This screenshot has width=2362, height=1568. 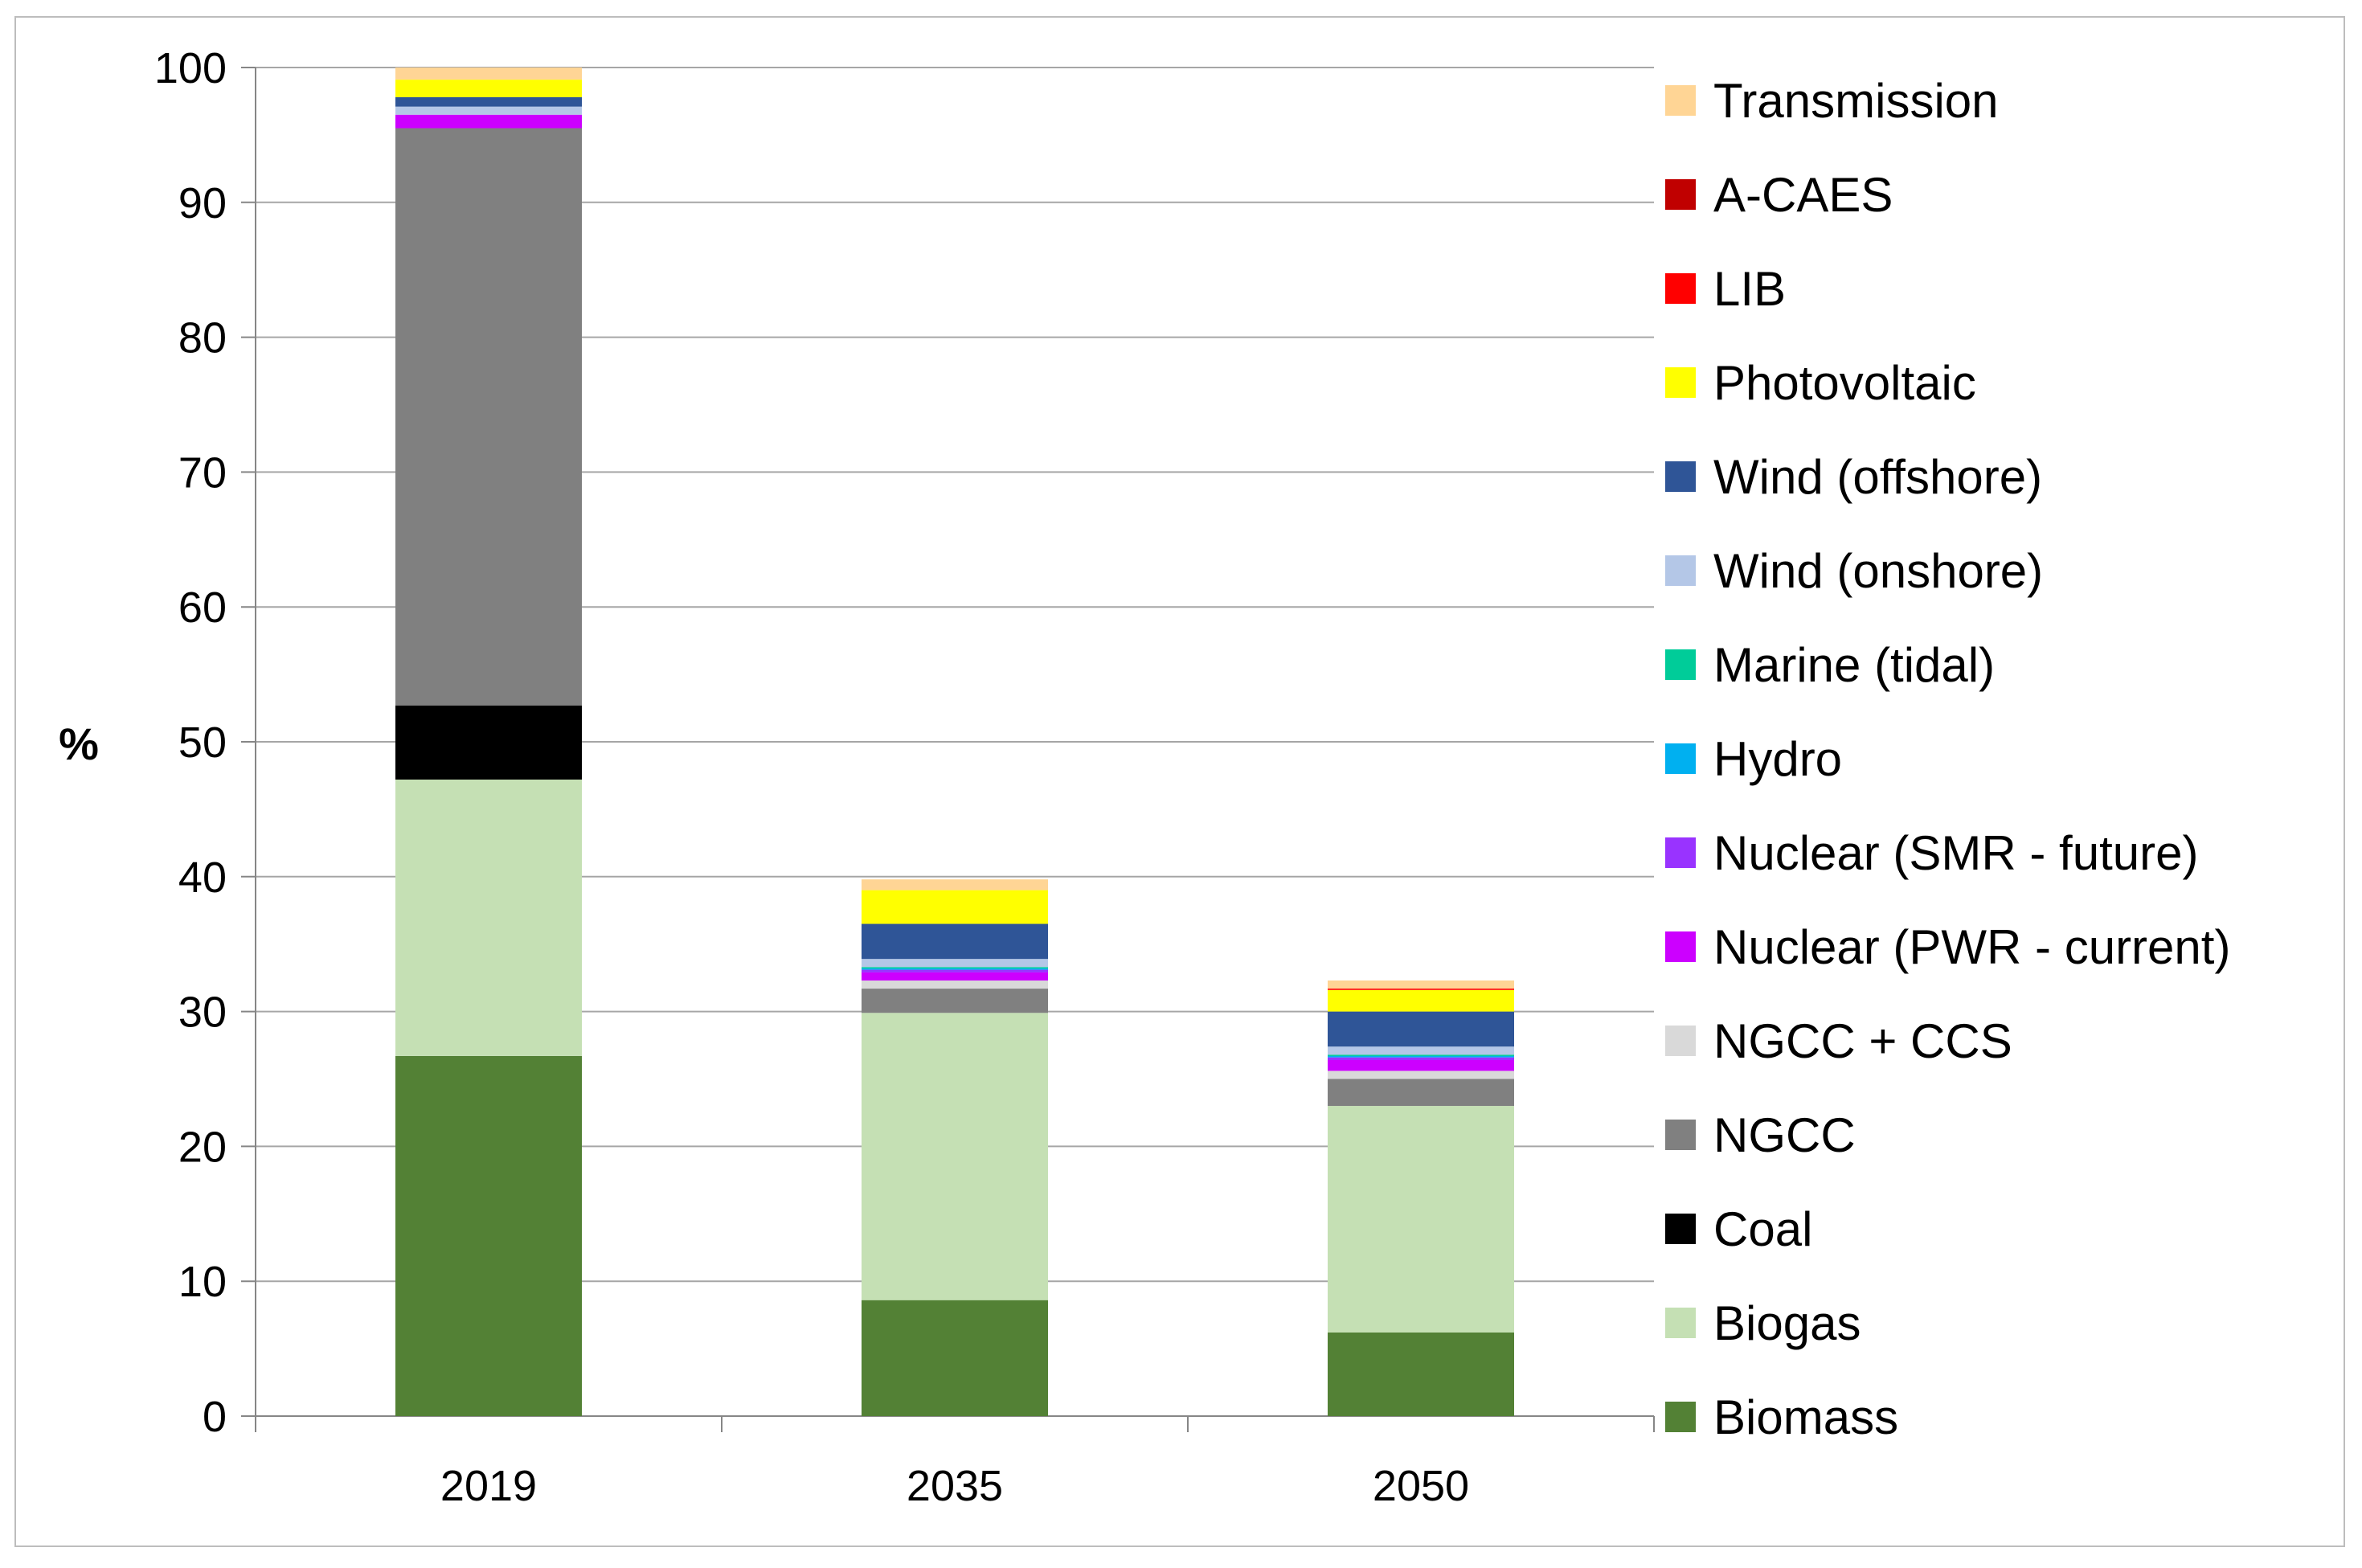 What do you see at coordinates (1421, 1059) in the screenshot?
I see `bar-segment-nuclear-smr-future--2050` at bounding box center [1421, 1059].